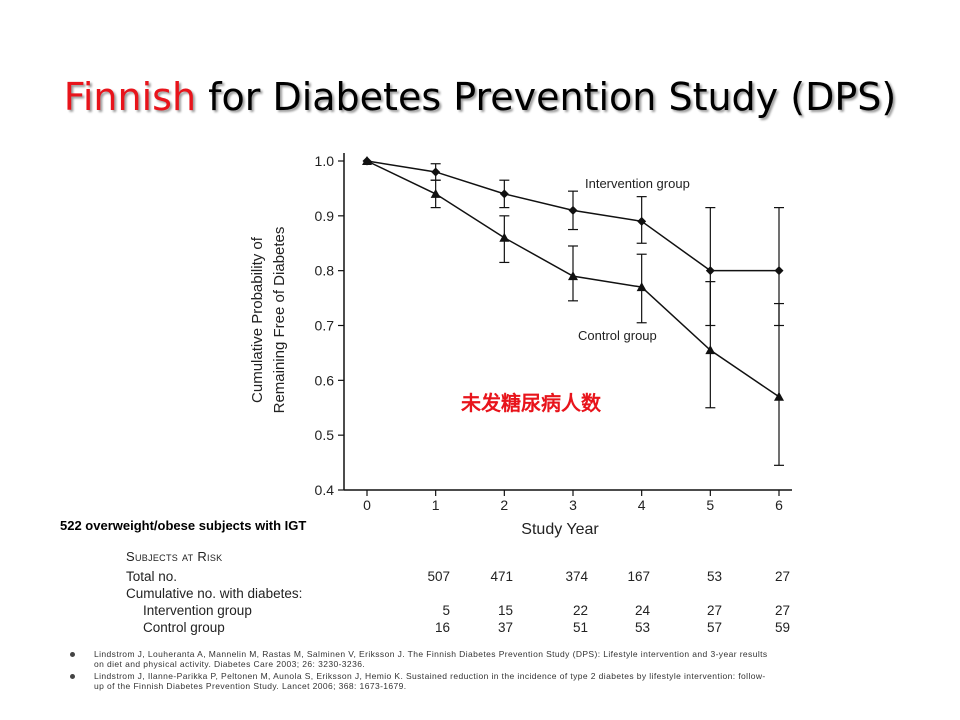 This screenshot has height=720, width=960. Describe the element at coordinates (214, 593) in the screenshot. I see `risk-row-label: Cumulative no. with diabetes:` at that location.